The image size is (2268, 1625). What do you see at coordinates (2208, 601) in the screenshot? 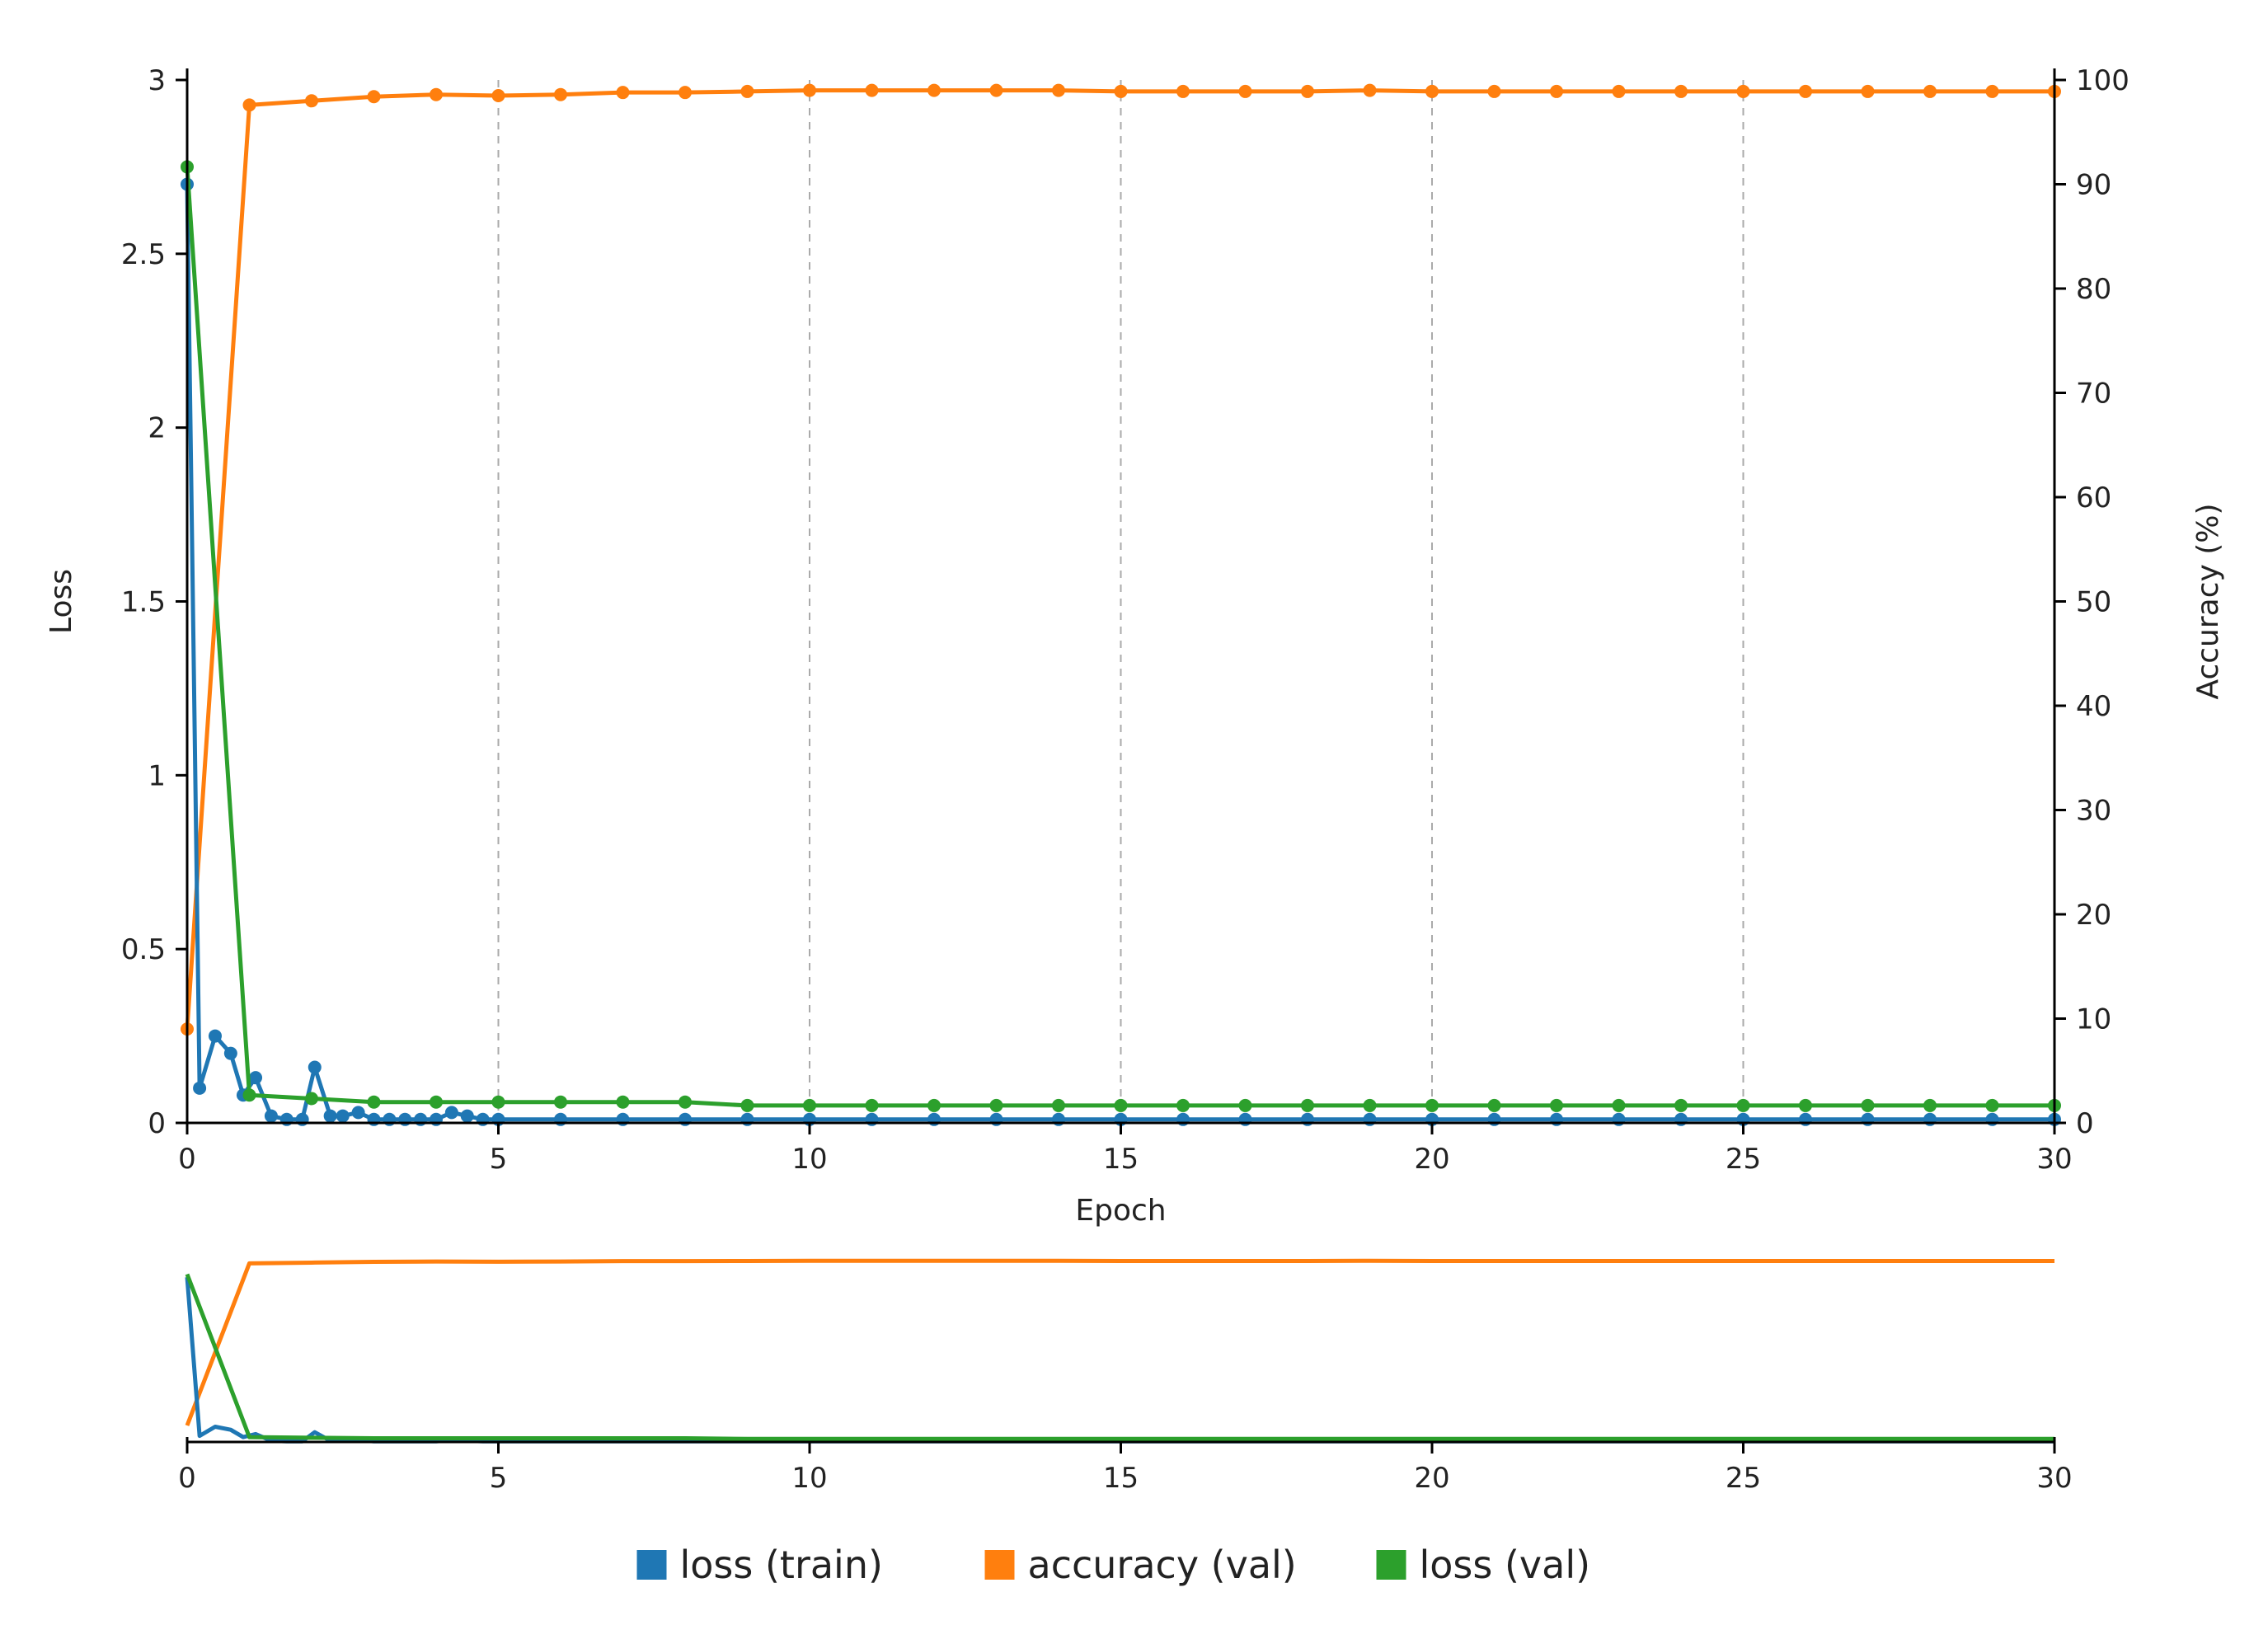
I see `y2-axis-title: Accuracy (%)` at bounding box center [2208, 601].